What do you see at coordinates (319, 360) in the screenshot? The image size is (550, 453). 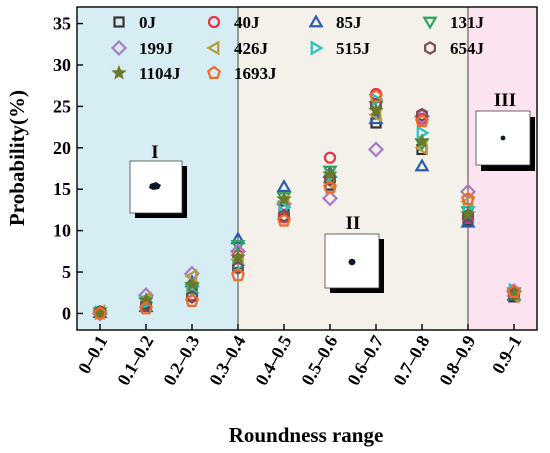 I see `x-tick-label: 0.5–0.6` at bounding box center [319, 360].